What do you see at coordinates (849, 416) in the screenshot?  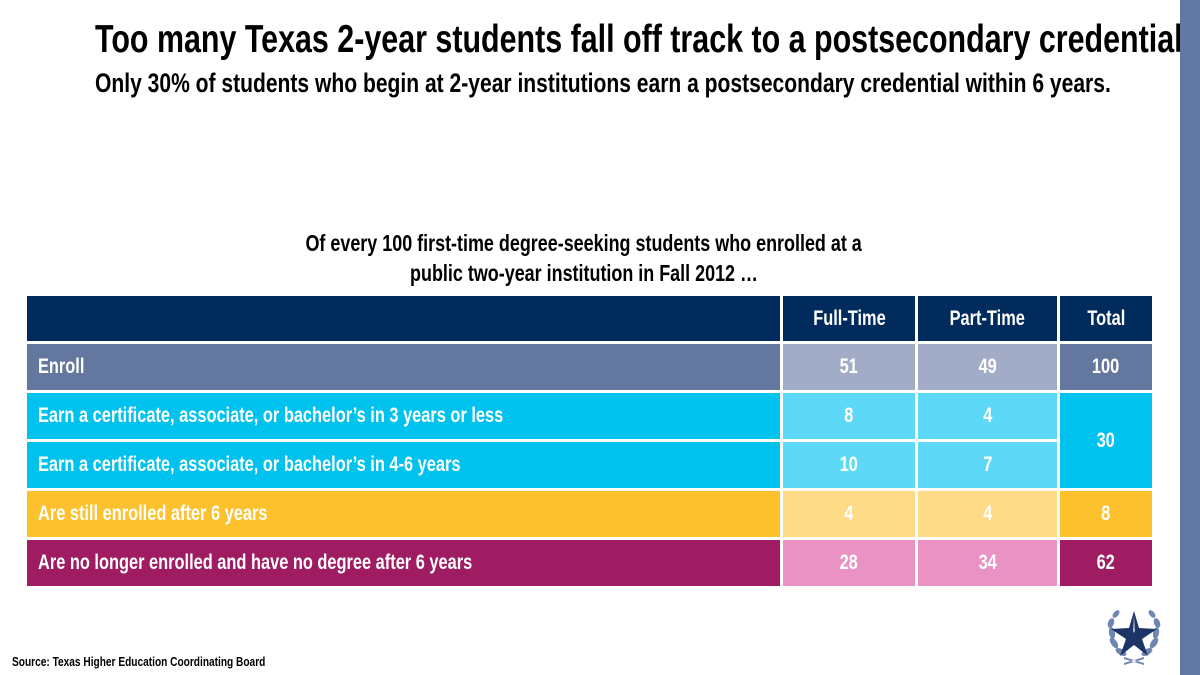 I see `earn-3yr-full-time: 8` at bounding box center [849, 416].